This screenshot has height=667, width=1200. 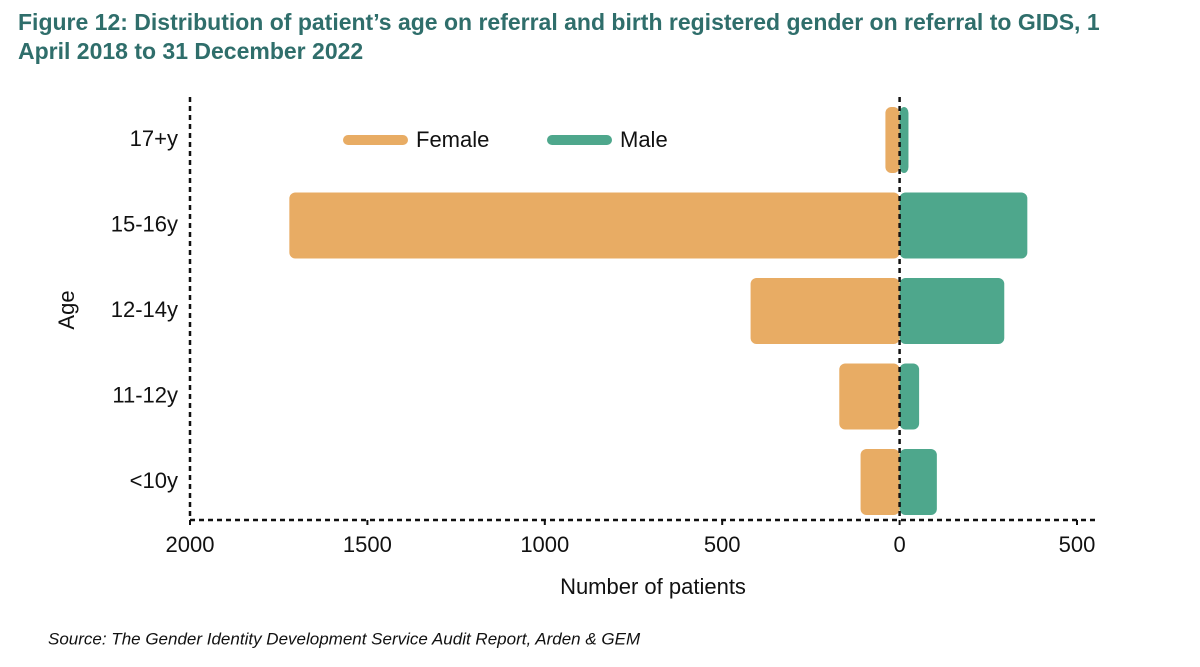 I want to click on legend-label: Male, so click(x=644, y=139).